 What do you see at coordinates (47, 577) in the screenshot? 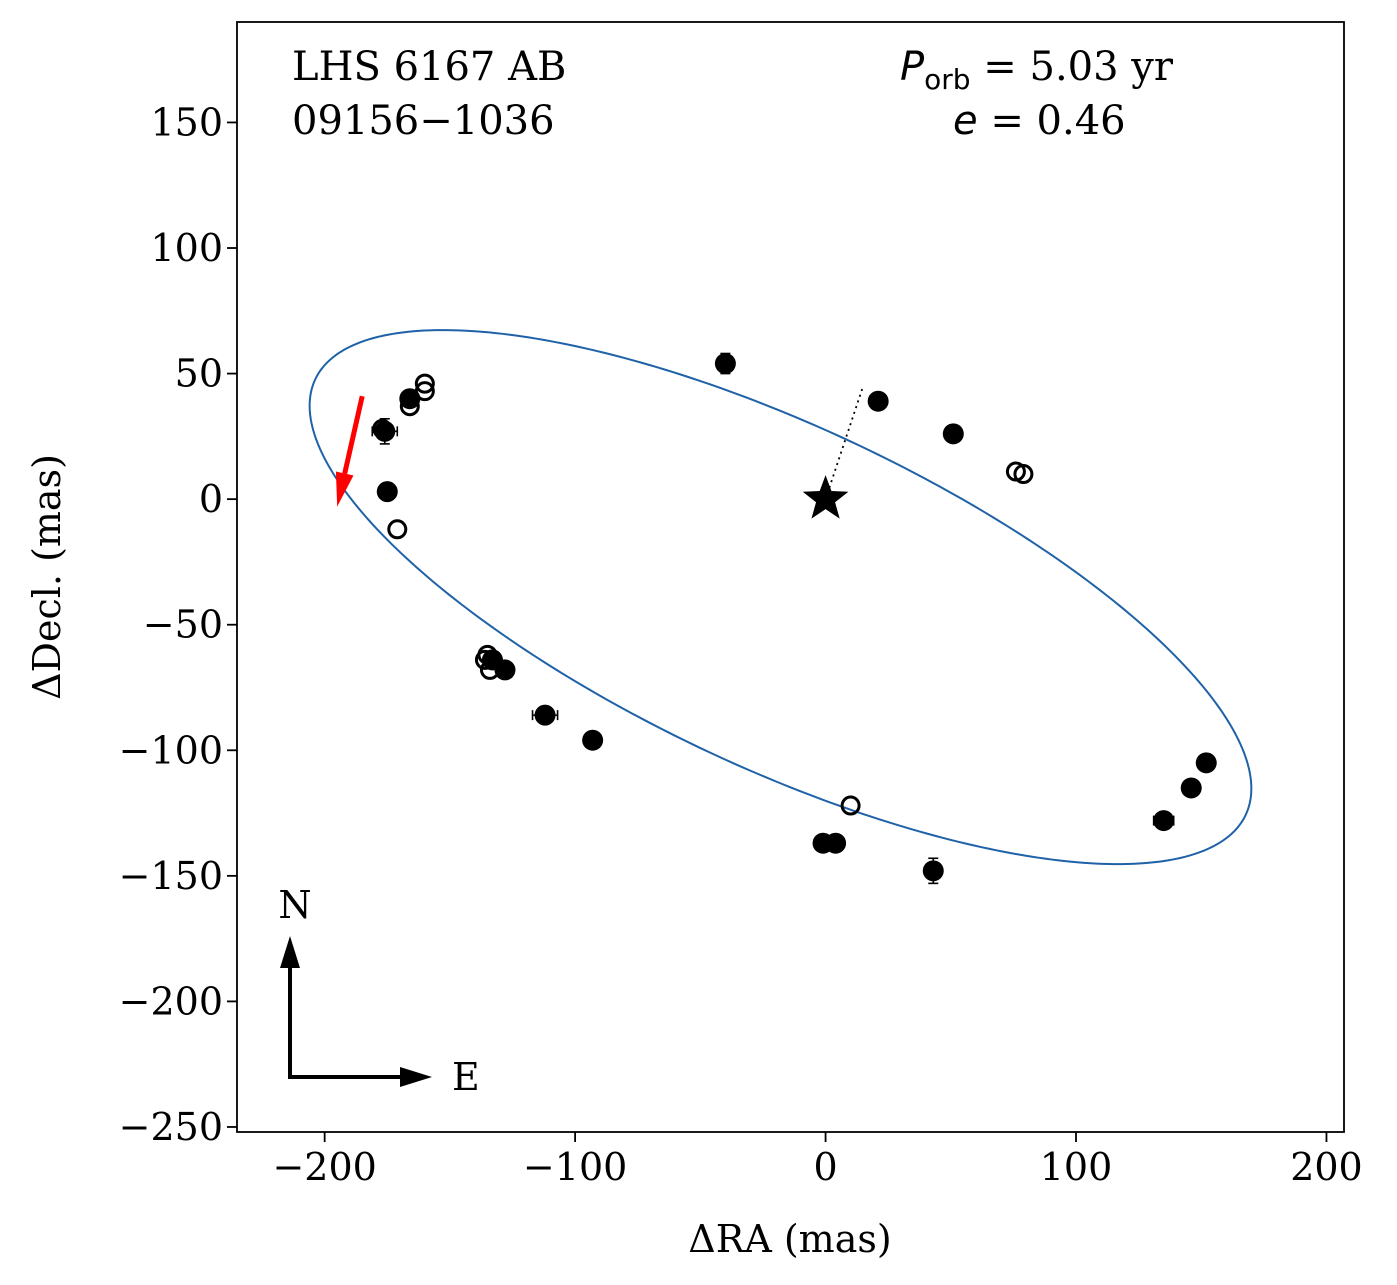
I see `y-axis-label: ΔDecl. (mas)` at bounding box center [47, 577].